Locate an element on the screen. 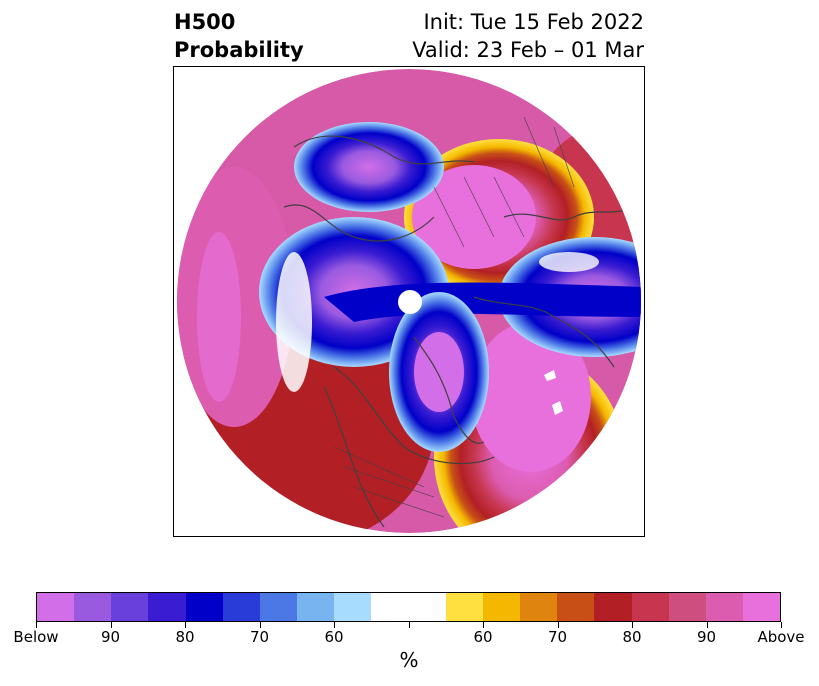  title-variable: H500 is located at coordinates (205, 22).